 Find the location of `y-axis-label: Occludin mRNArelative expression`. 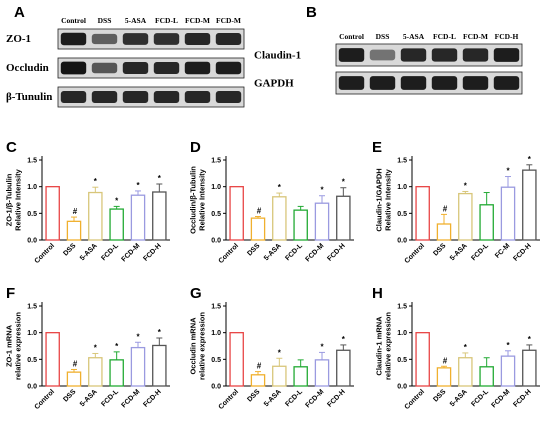

y-axis-label: Occludin mRNArelative expression is located at coordinates (198, 346).